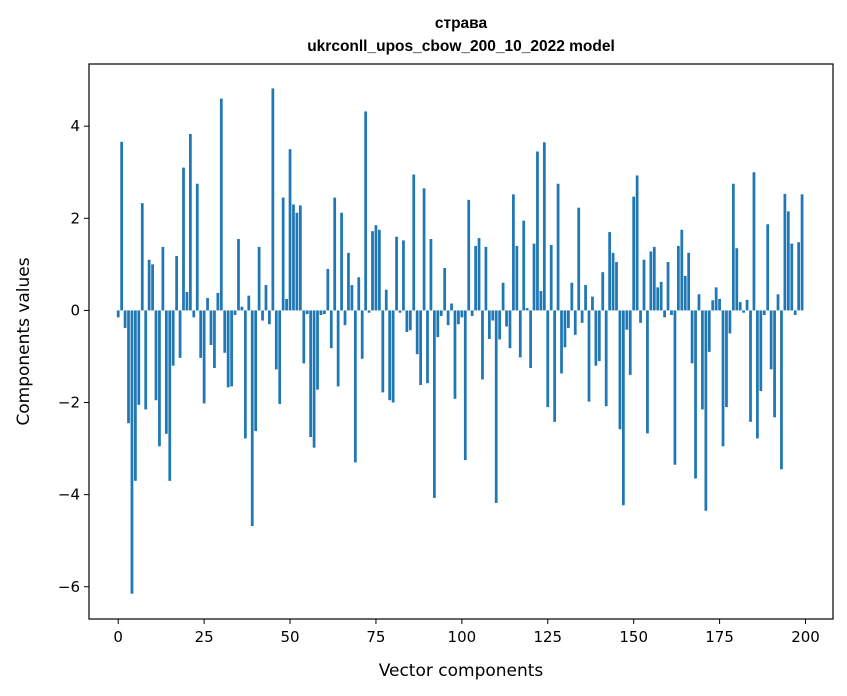  I want to click on x-tick-label: 175, so click(719, 637).